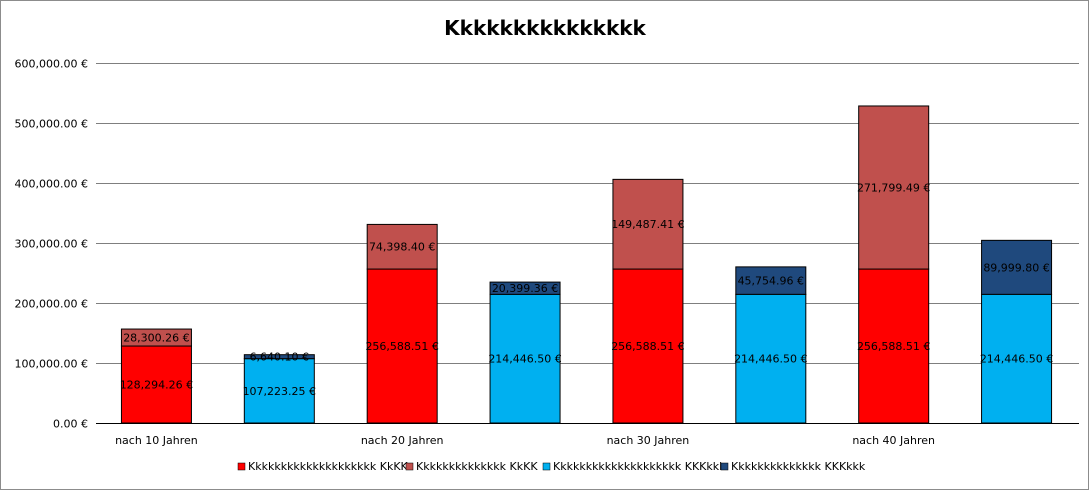  I want to click on data-label: 89,999.80 €, so click(1016, 267).